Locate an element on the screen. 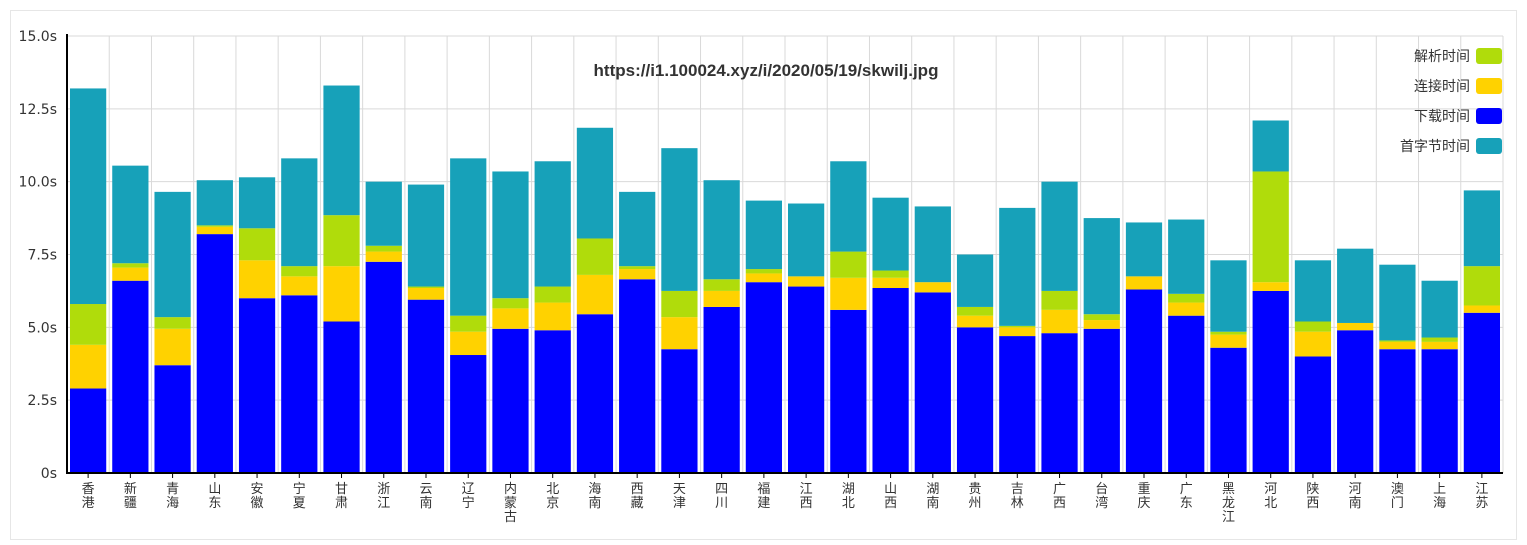 The image size is (1527, 545). x-tick-label: 江西 is located at coordinates (806, 496).